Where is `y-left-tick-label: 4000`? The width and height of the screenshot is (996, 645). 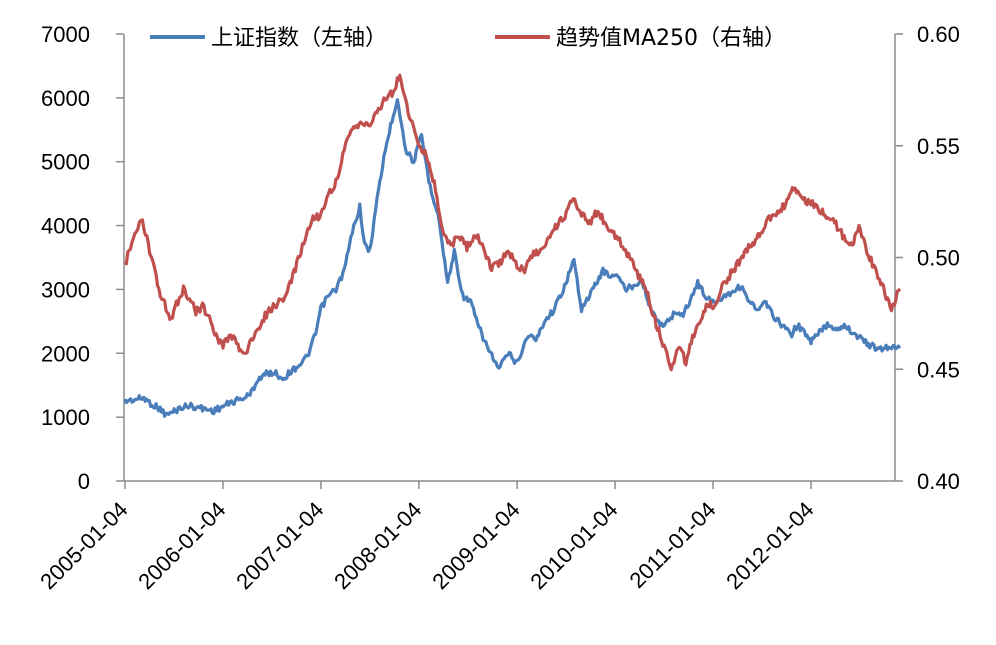 y-left-tick-label: 4000 is located at coordinates (65, 226).